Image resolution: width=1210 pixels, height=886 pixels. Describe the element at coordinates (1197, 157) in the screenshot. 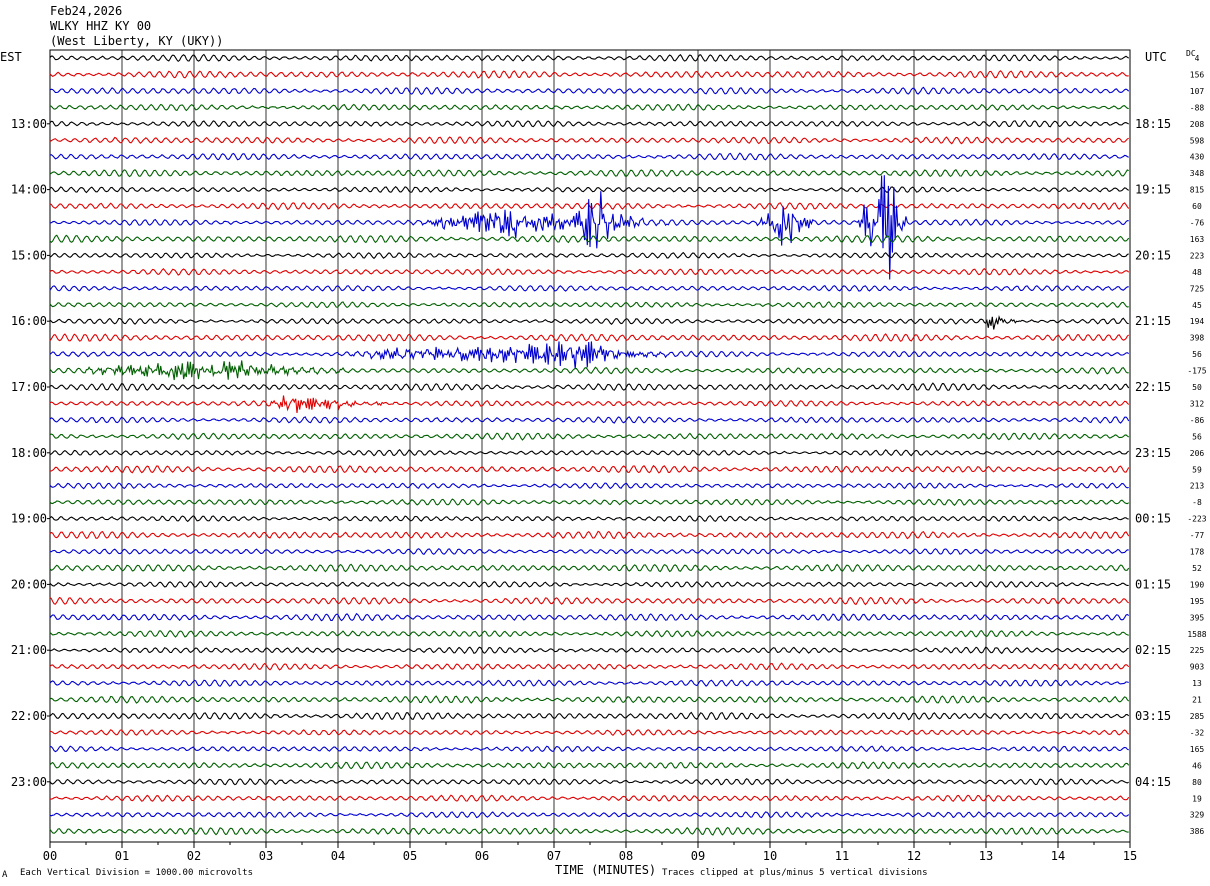

I see `dc-offset-7: 430` at that location.